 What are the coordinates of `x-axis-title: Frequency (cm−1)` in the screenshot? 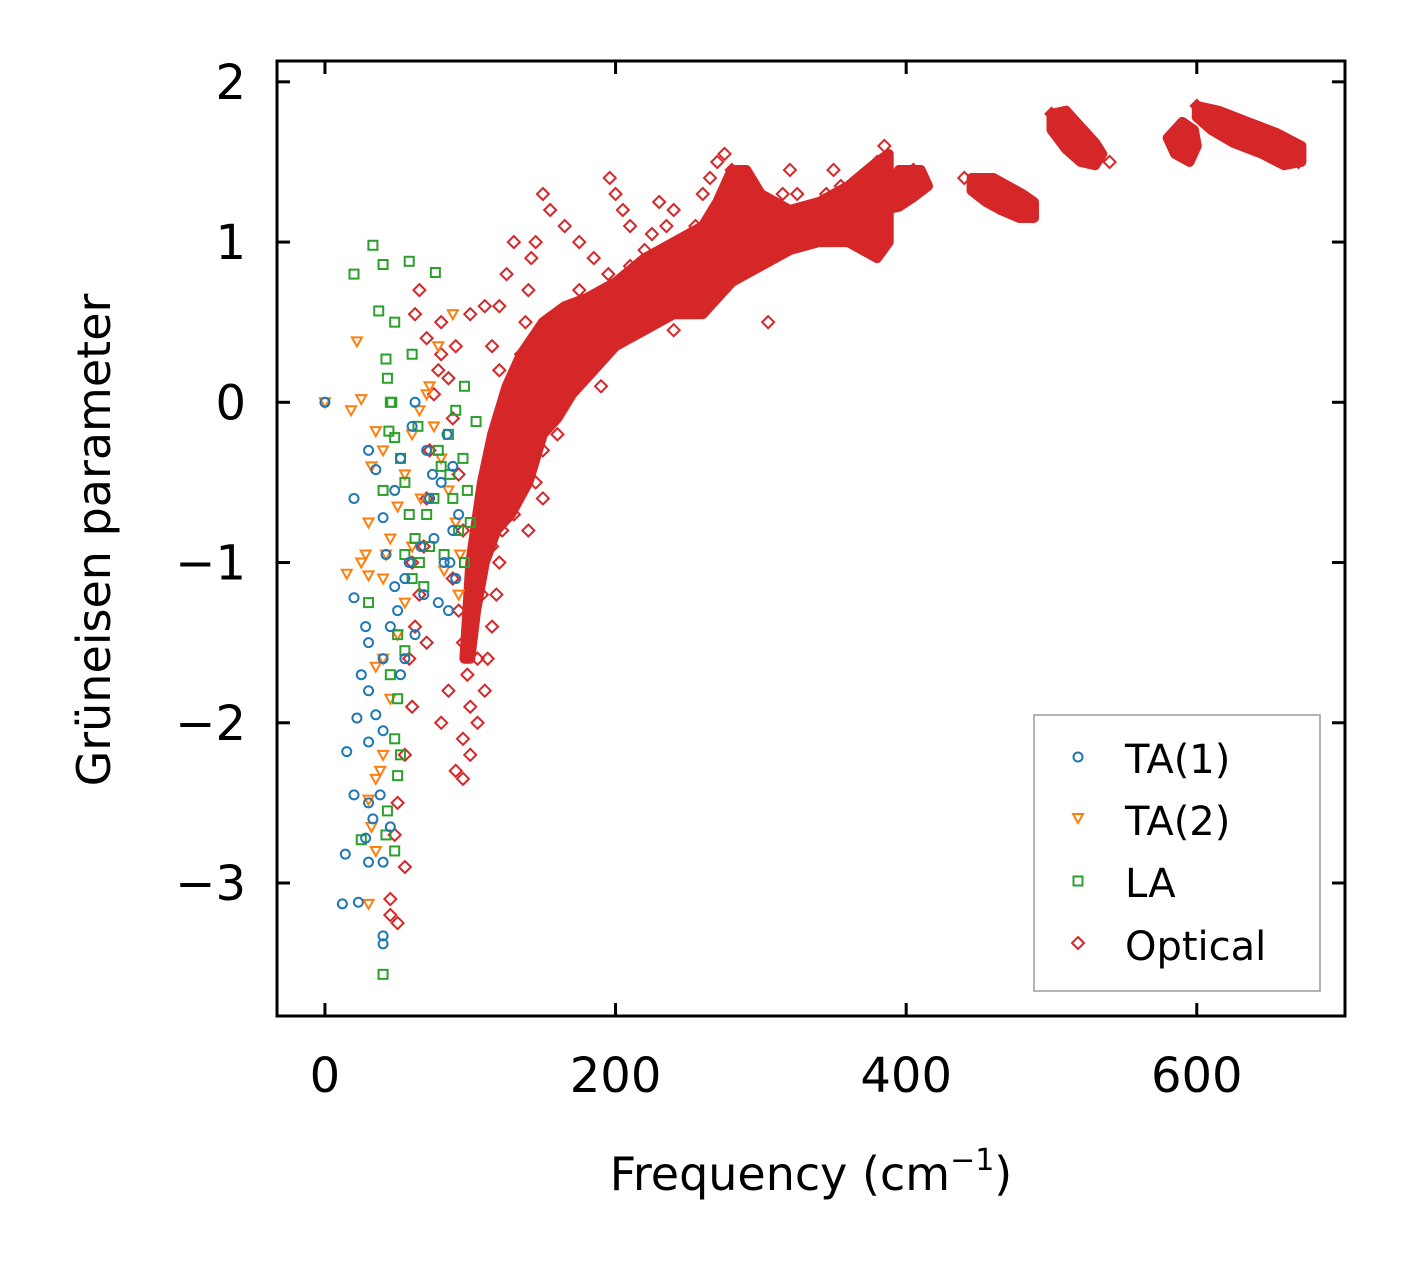 It's located at (811, 1172).